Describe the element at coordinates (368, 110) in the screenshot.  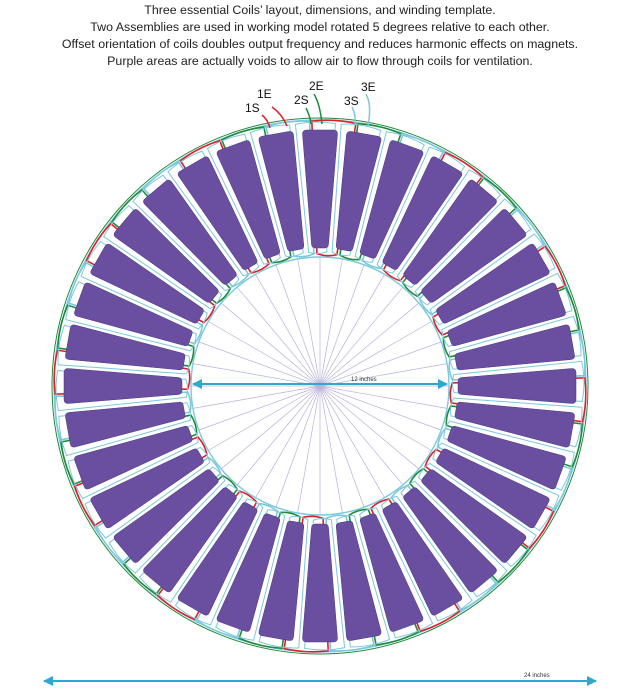
I see `lead-3e` at that location.